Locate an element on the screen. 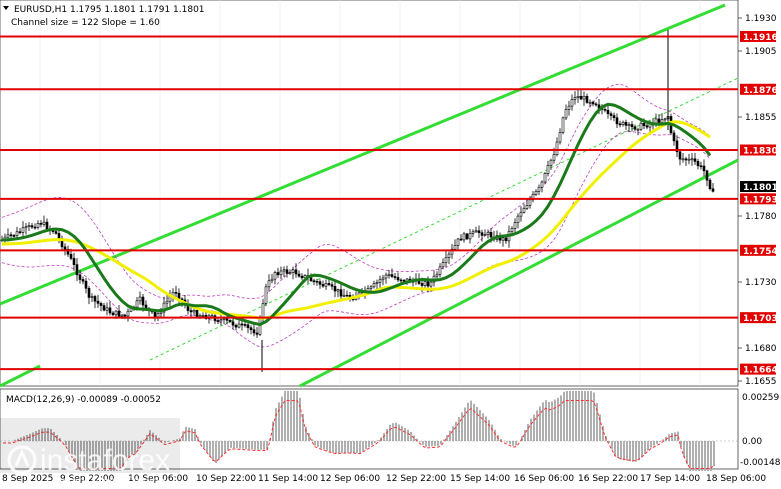 This screenshot has width=781, height=489. time-tick-label: 15 Sep 14:00 is located at coordinates (480, 479).